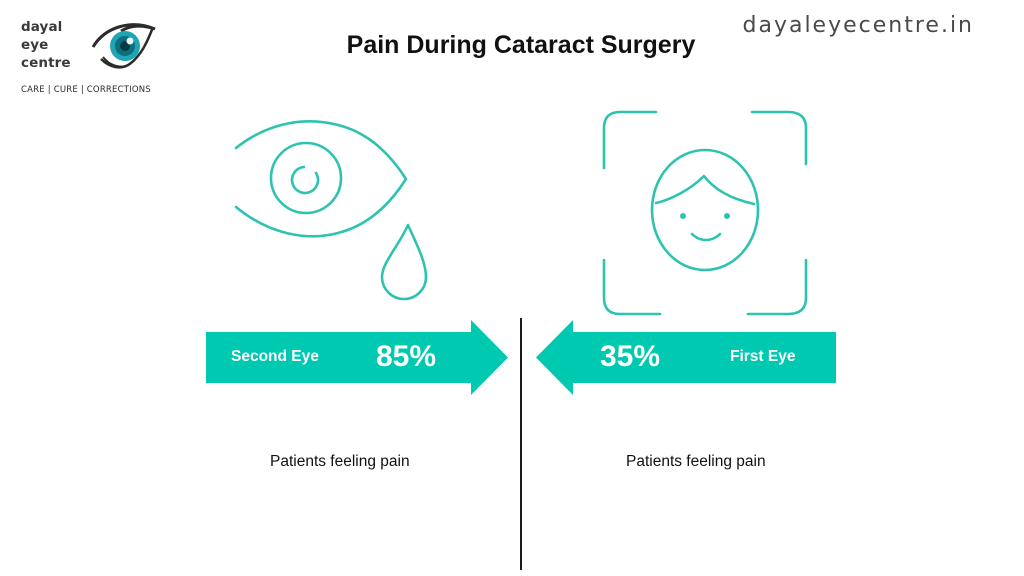 This screenshot has width=1024, height=576. Describe the element at coordinates (696, 461) in the screenshot. I see `first-eye-caption: Patients feeling pain` at that location.